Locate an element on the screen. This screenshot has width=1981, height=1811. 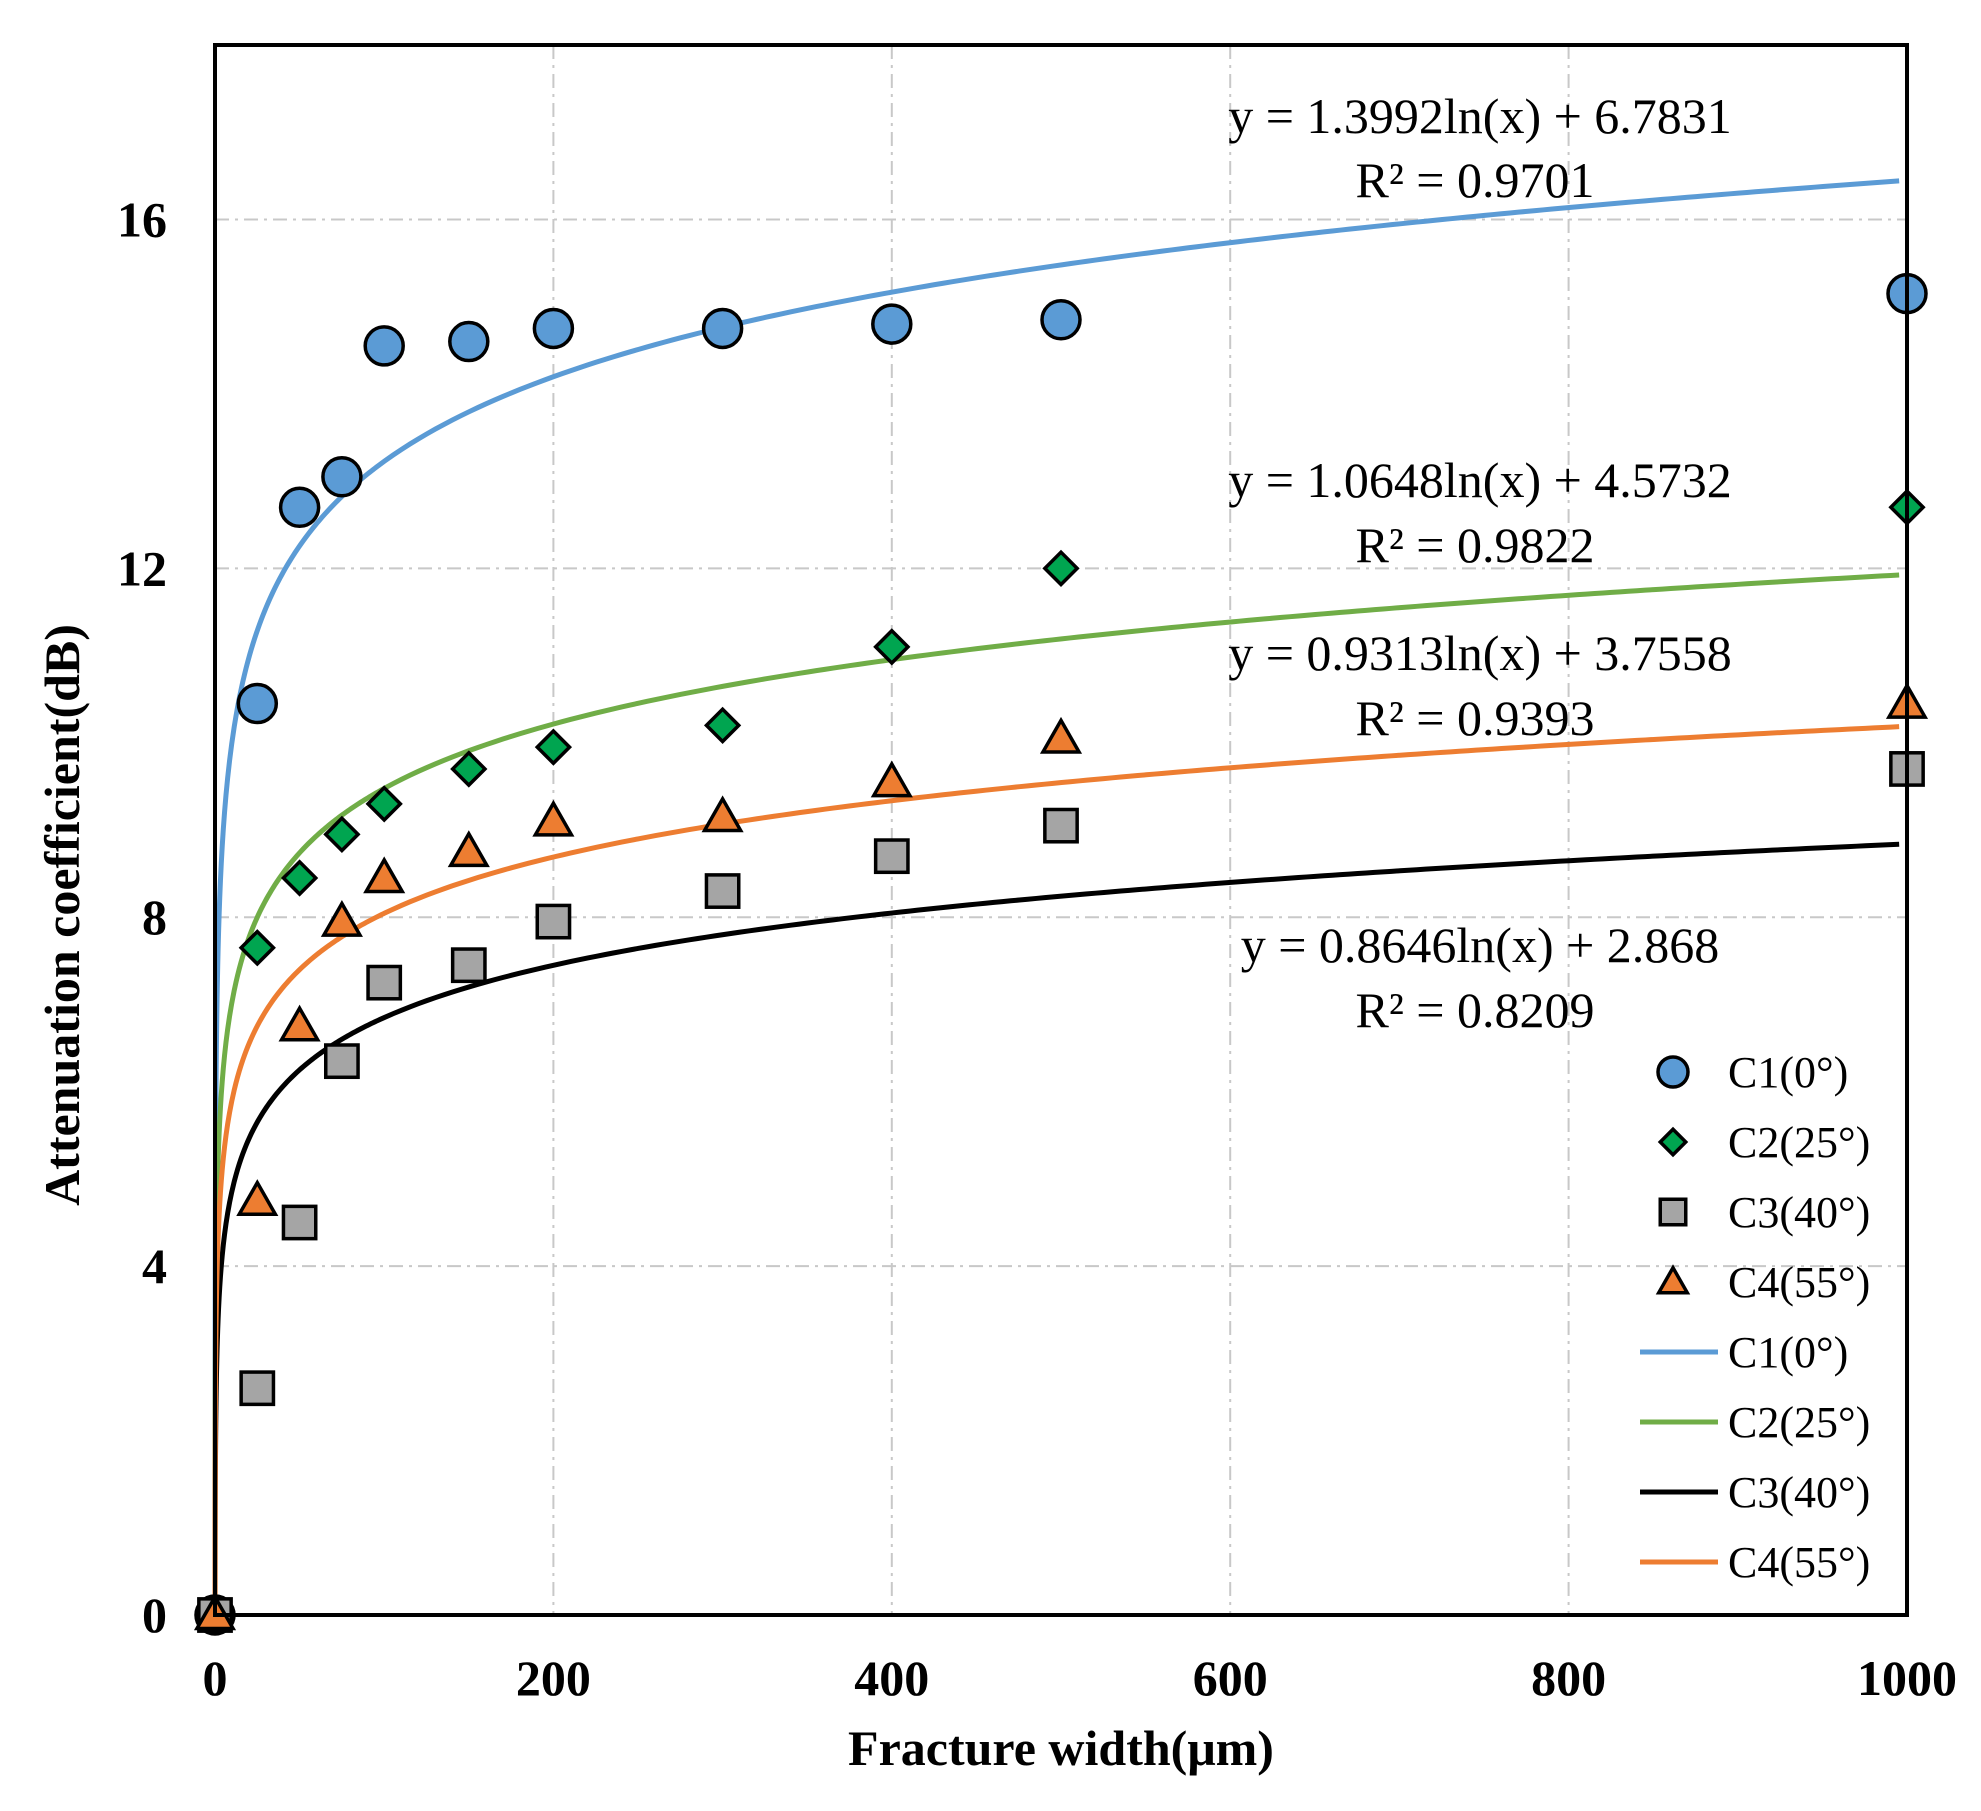
x-tick-label: 1000 is located at coordinates (1907, 1678).